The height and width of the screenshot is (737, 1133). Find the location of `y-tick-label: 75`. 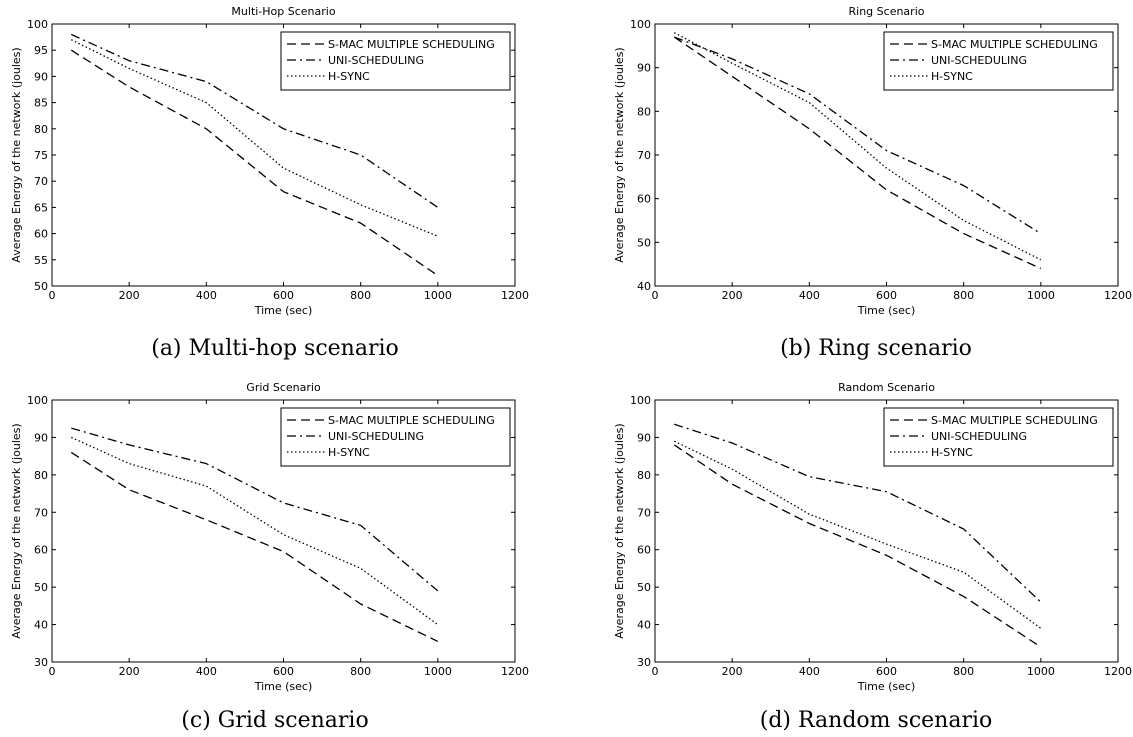

y-tick-label: 75 is located at coordinates (41, 155).